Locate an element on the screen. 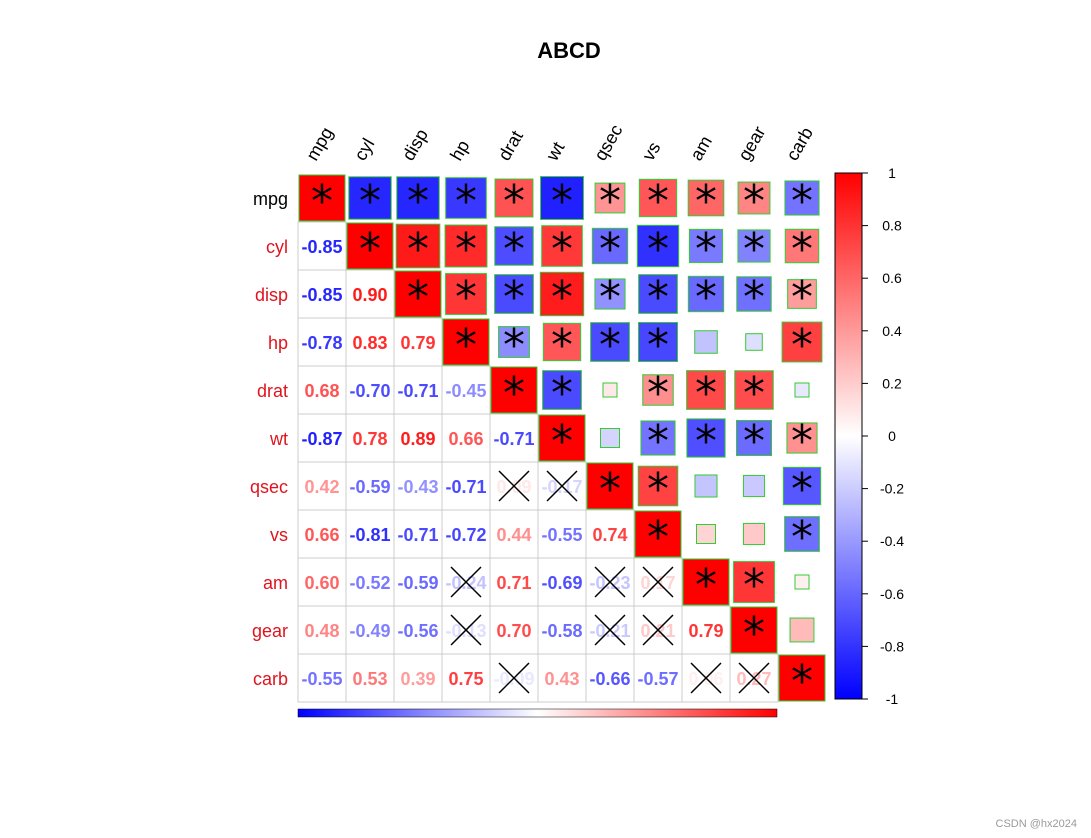 The image size is (1091, 838). corr-value: 0.43 is located at coordinates (561, 679).